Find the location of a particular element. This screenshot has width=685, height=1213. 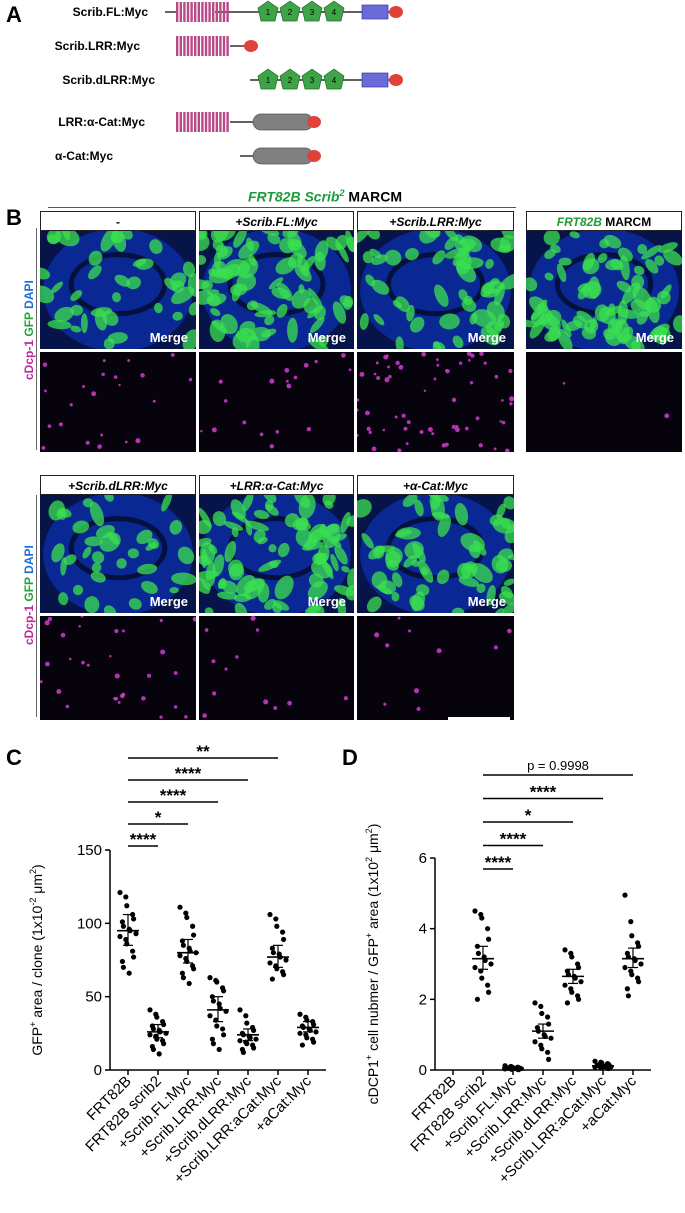

side-label-dapi-2: DAPI is located at coordinates (29, 559).